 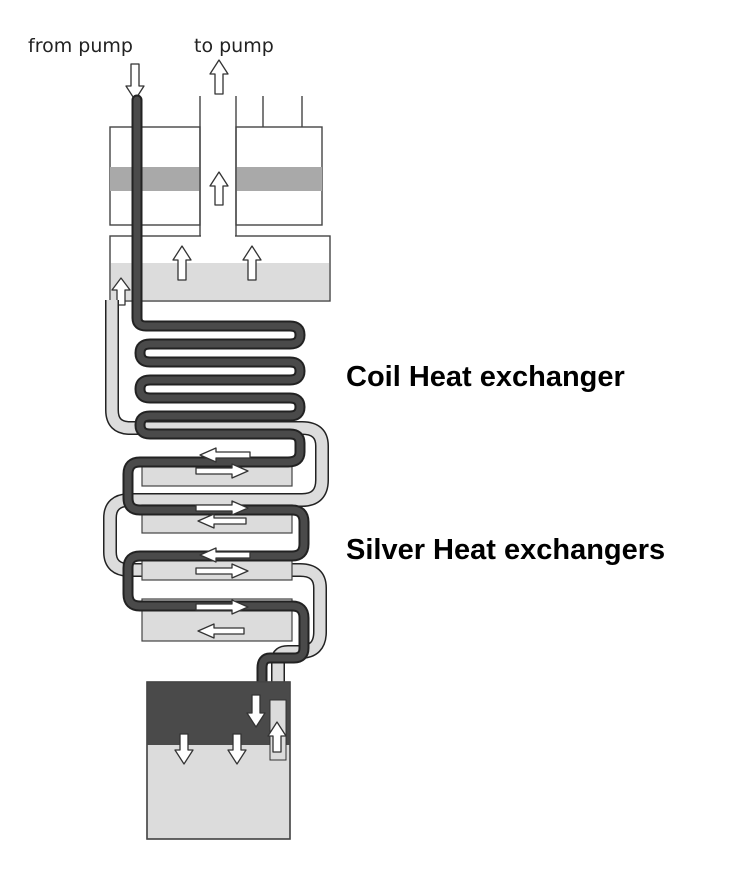 What do you see at coordinates (234, 46) in the screenshot?
I see `to-pump-label: to pump` at bounding box center [234, 46].